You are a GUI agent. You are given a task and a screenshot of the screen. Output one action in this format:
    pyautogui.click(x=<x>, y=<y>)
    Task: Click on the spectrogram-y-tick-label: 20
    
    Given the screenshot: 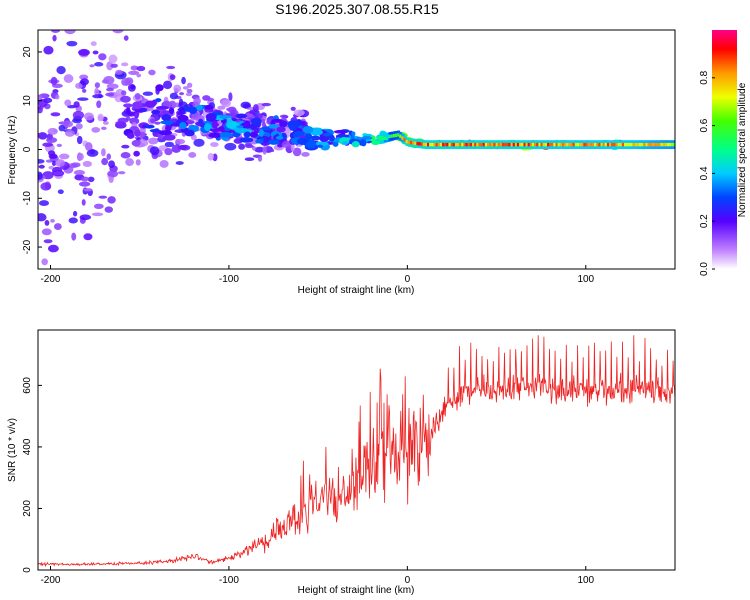 What is the action you would take?
    pyautogui.click(x=27, y=52)
    